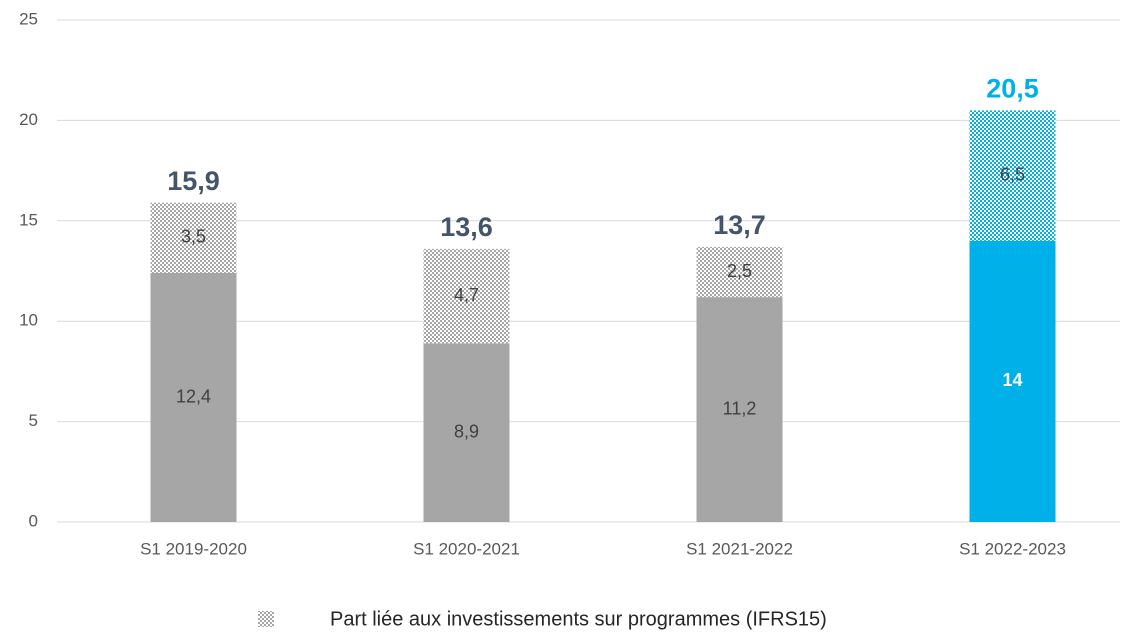 This screenshot has height=634, width=1133. Describe the element at coordinates (266, 619) in the screenshot. I see `legend-swatch` at that location.